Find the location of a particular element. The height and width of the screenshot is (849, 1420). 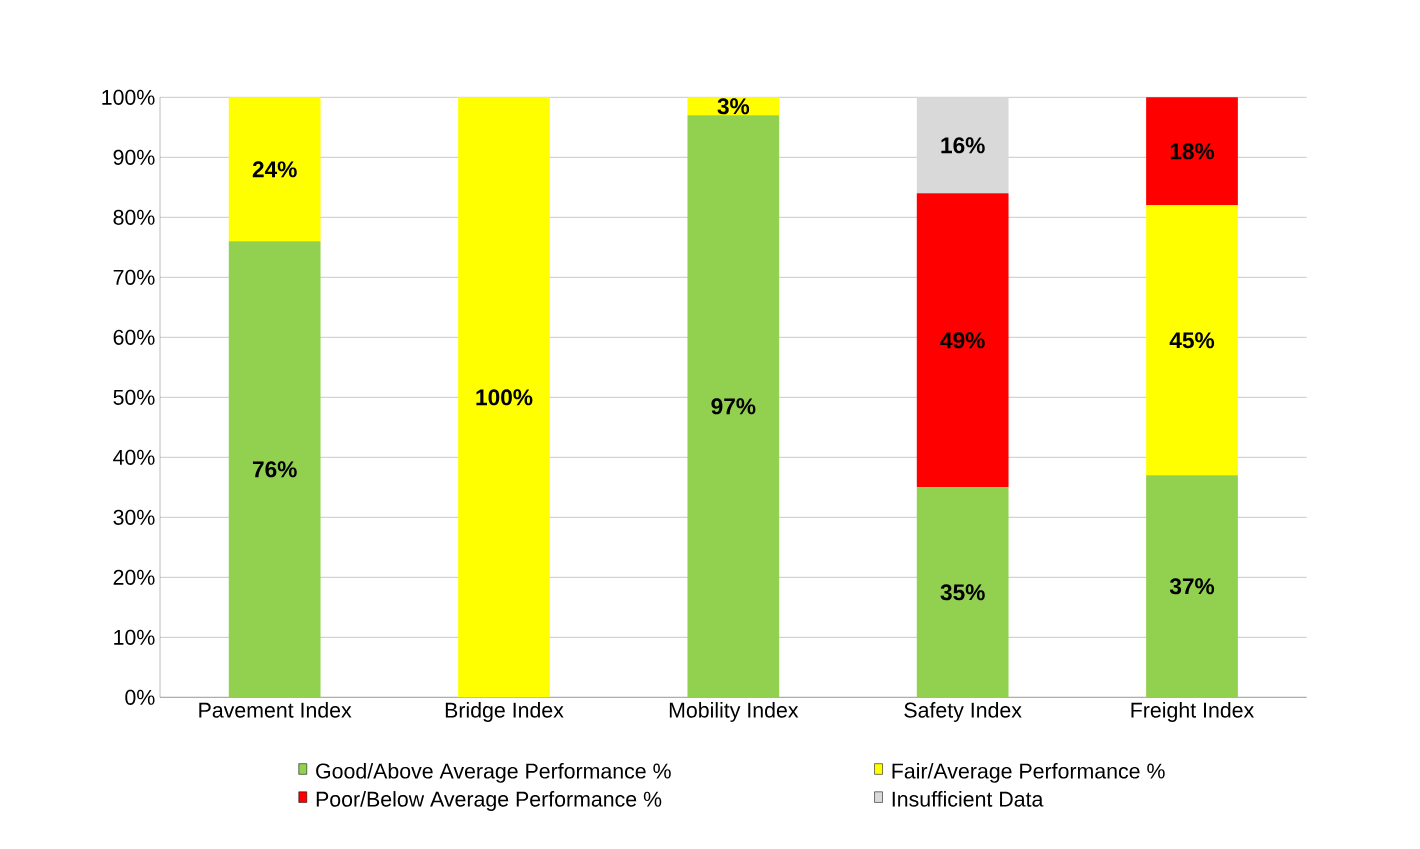

y-tick-label: 30% is located at coordinates (134, 517).